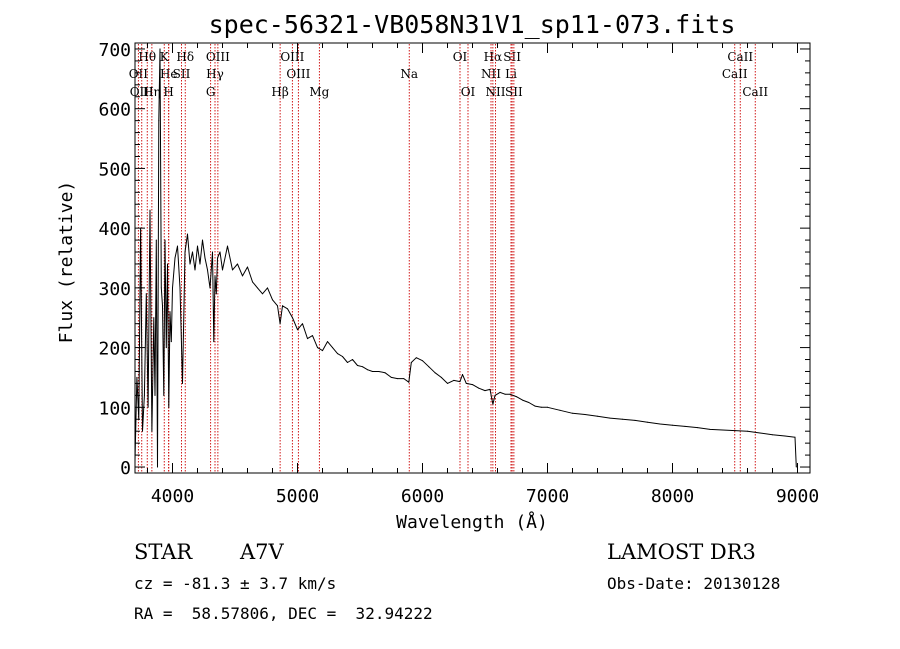  Describe the element at coordinates (514, 92) in the screenshot. I see `spectral-line-label: SII` at that location.